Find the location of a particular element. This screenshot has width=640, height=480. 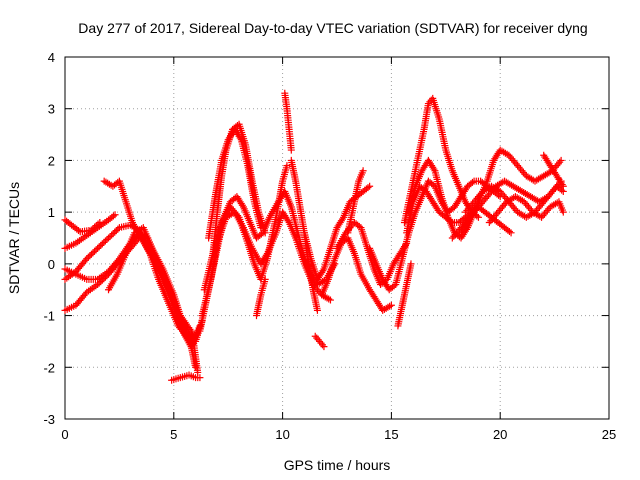

y-tick-label: -1 is located at coordinates (49, 316).